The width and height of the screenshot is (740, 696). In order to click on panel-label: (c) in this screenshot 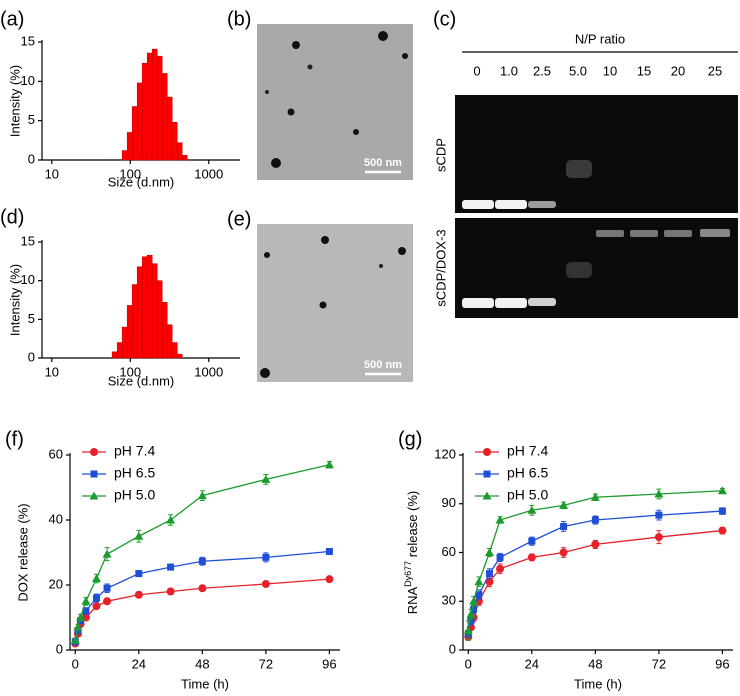, I will do `click(444, 19)`.